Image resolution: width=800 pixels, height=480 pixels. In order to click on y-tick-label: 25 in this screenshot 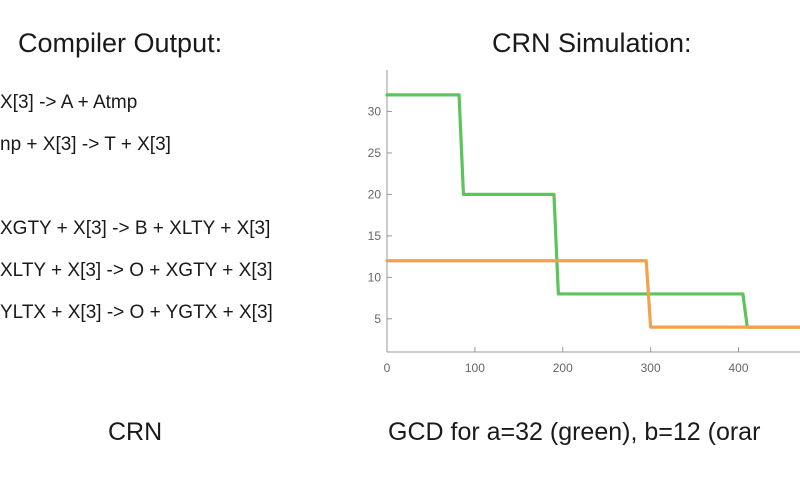, I will do `click(375, 153)`.